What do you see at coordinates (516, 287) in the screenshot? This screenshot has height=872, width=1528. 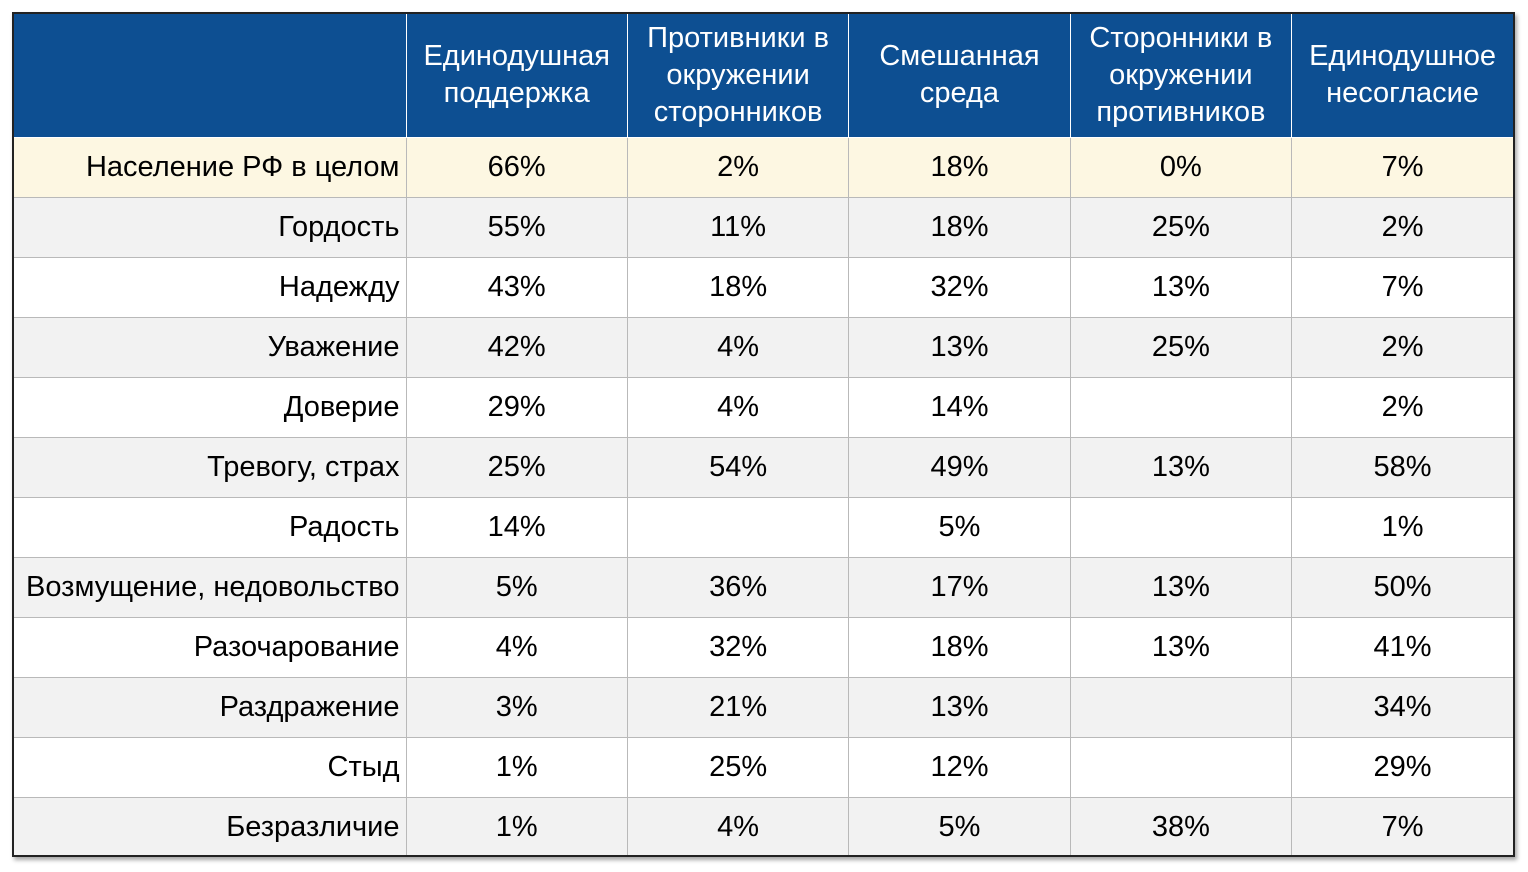 I see `value-cell: 43%` at bounding box center [516, 287].